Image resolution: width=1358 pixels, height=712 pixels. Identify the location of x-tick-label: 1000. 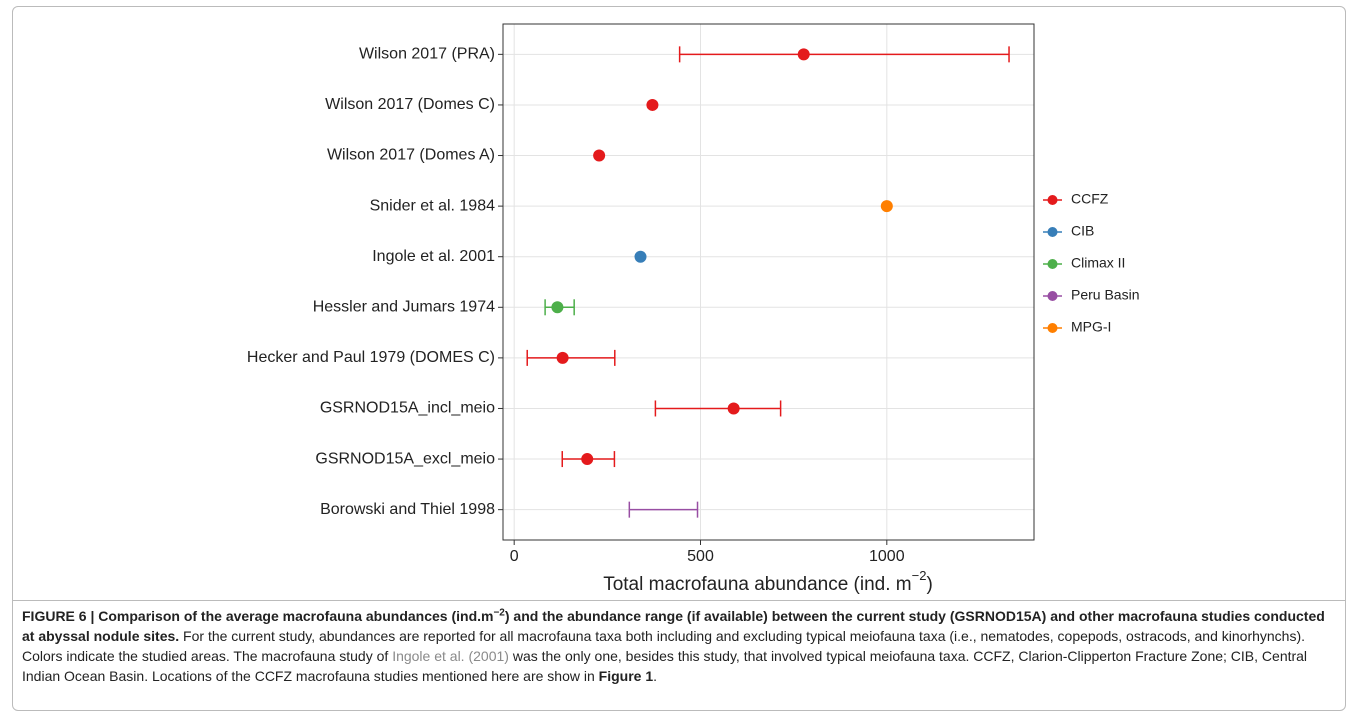
(887, 556).